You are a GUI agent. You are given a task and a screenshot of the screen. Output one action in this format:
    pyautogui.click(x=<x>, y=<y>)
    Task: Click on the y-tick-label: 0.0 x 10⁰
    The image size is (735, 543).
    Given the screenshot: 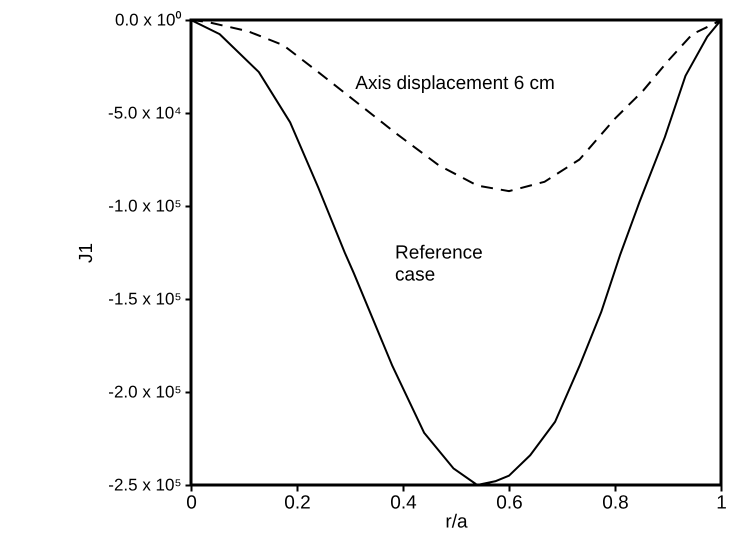 What is the action you would take?
    pyautogui.click(x=148, y=20)
    